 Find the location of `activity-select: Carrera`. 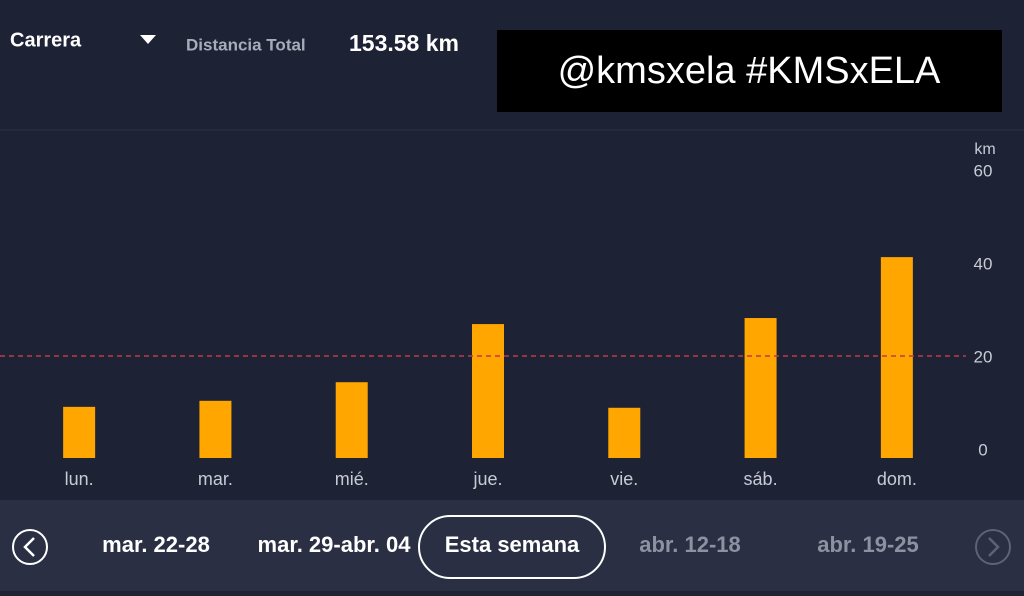

activity-select: Carrera is located at coordinates (46, 40).